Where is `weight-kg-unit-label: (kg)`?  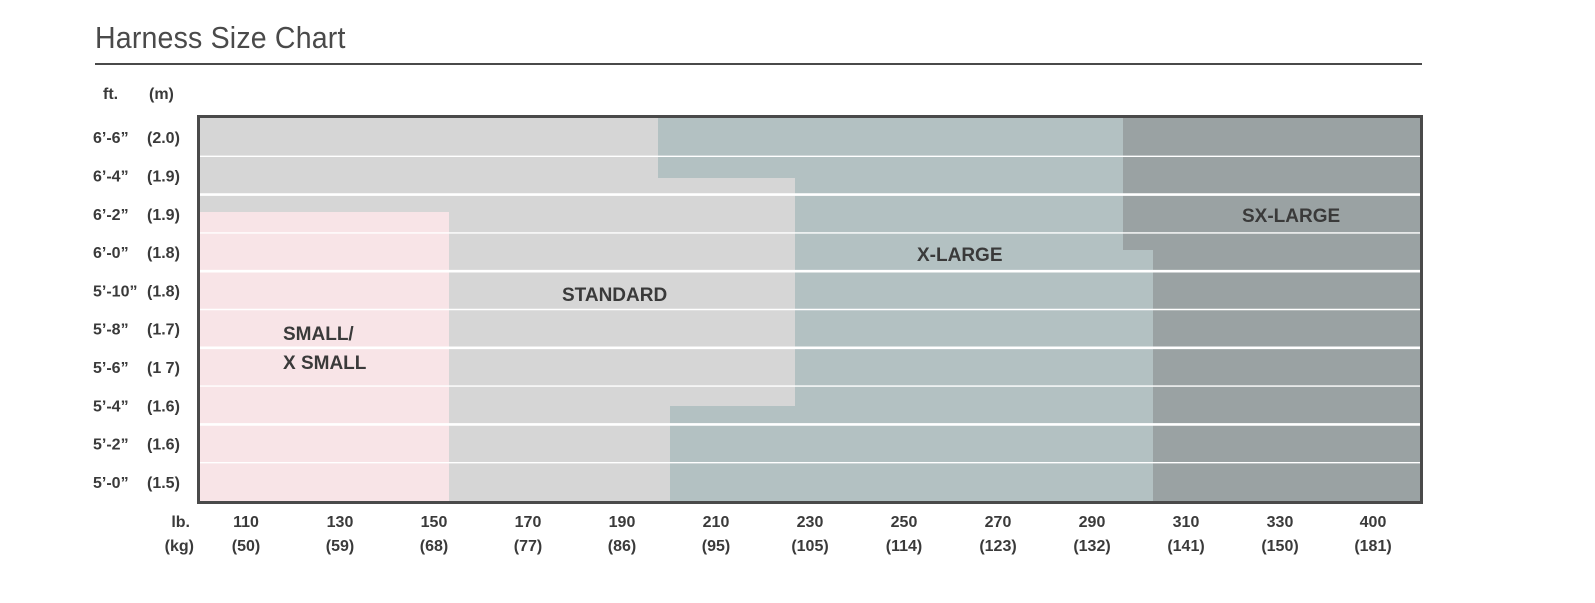
weight-kg-unit-label: (kg) is located at coordinates (179, 546).